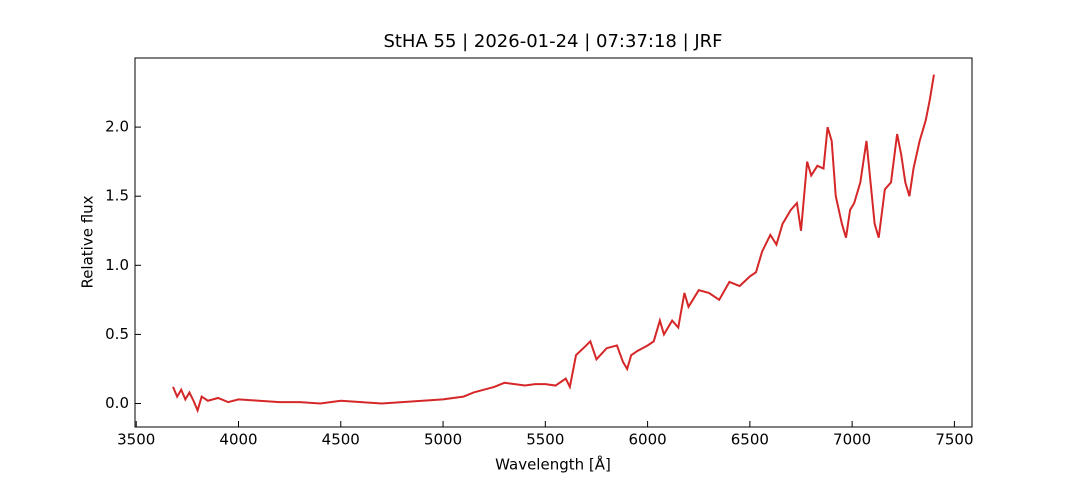 This screenshot has width=1080, height=480. What do you see at coordinates (552, 41) in the screenshot?
I see `chart-title: StHA 55 | 2026-01-24 | 07:37:18 | JRF` at bounding box center [552, 41].